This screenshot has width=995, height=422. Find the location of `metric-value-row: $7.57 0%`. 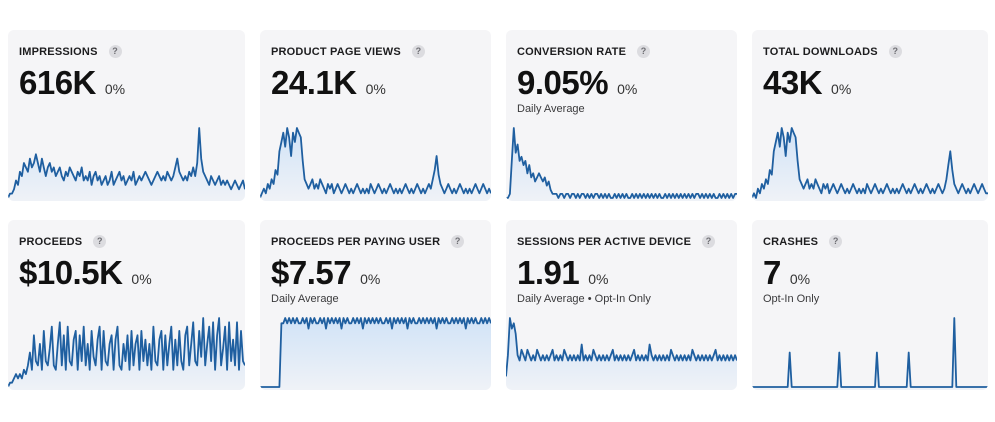

metric-value-row: $7.57 0% is located at coordinates (325, 273).